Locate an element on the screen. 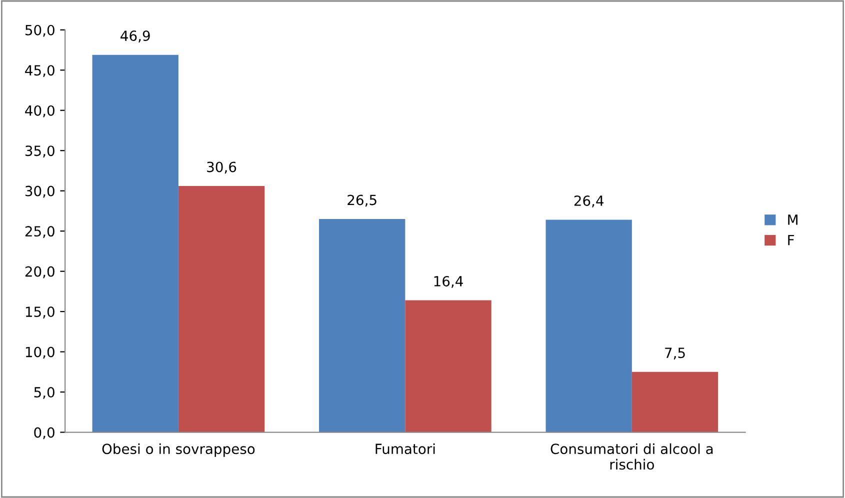 This screenshot has height=498, width=845. data-label: 7,5 is located at coordinates (675, 354).